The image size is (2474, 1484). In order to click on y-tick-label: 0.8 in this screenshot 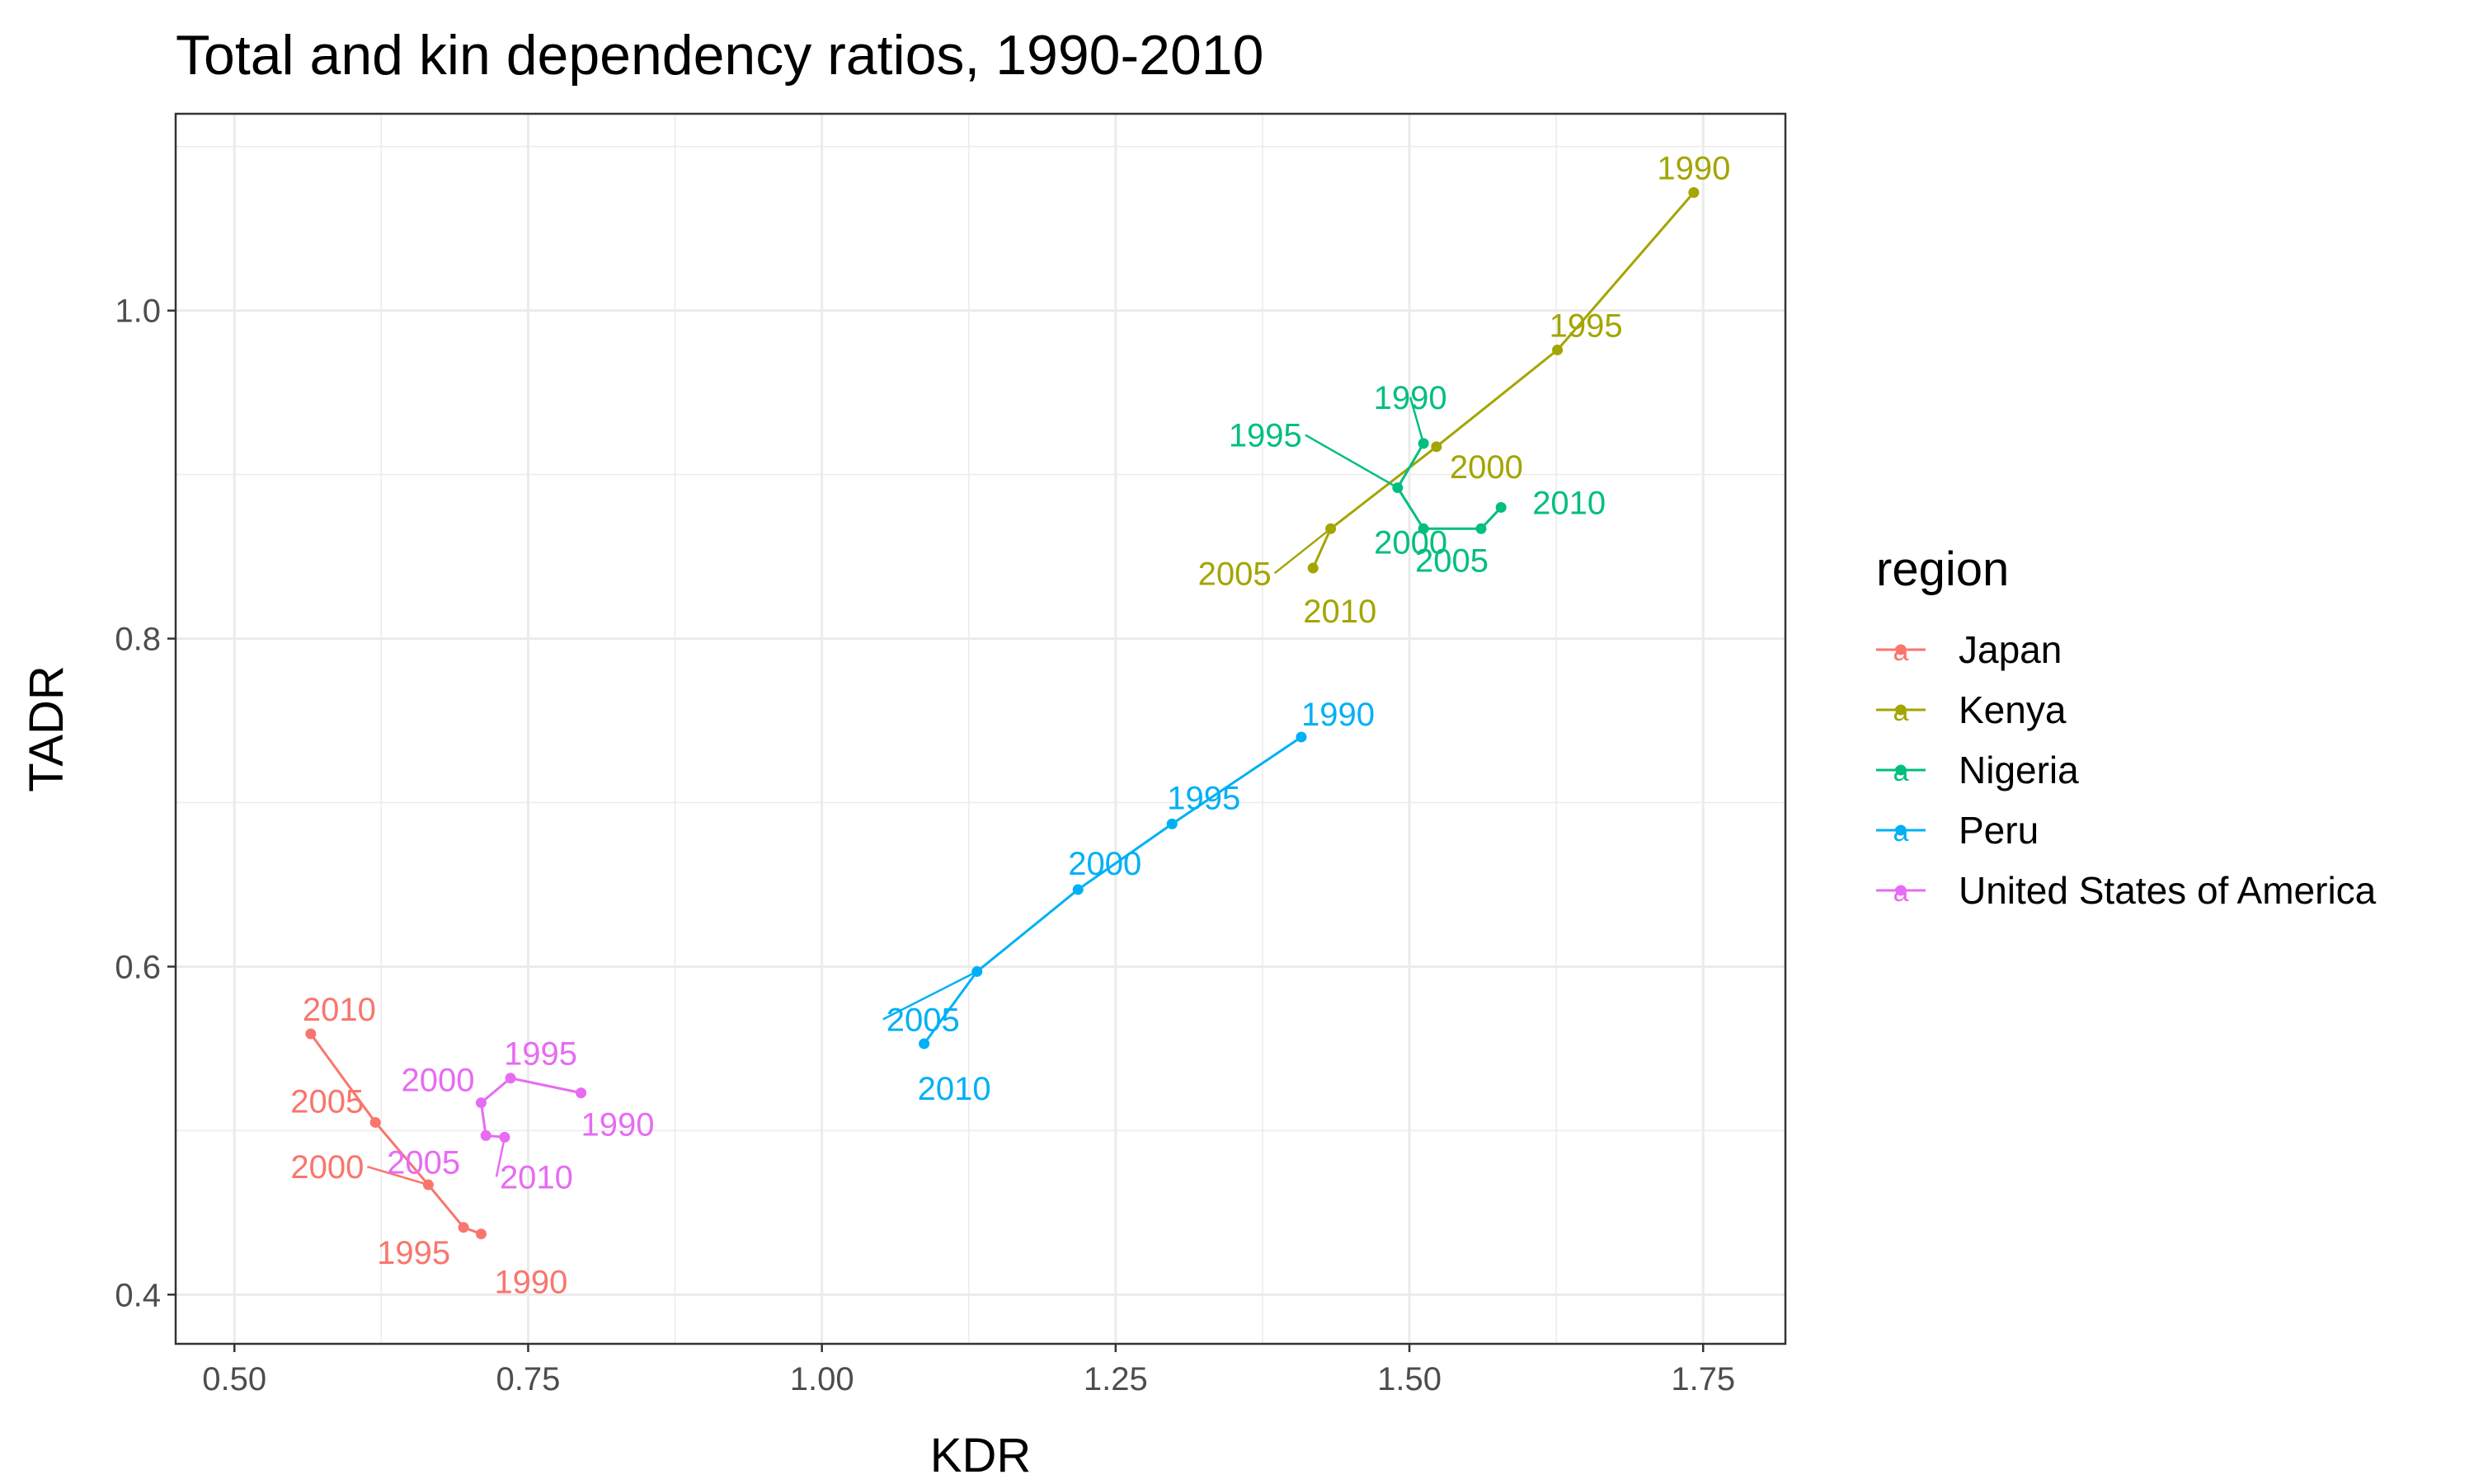, I will do `click(138, 640)`.